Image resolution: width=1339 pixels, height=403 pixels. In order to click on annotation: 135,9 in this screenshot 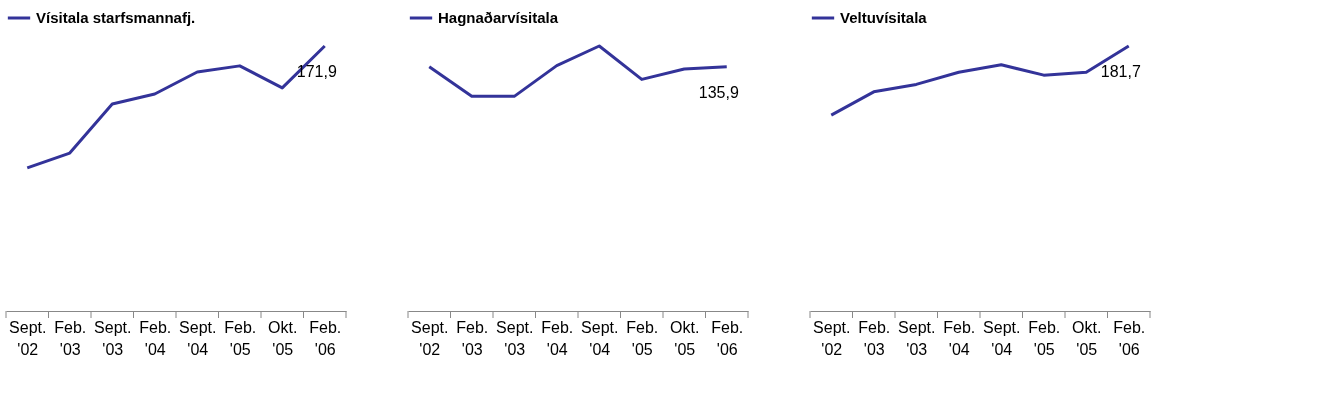, I will do `click(718, 92)`.